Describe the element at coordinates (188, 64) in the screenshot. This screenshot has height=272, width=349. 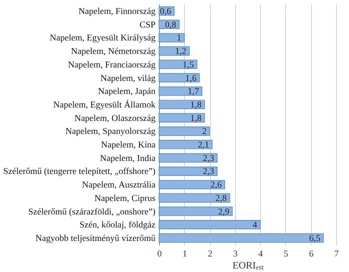
I see `data-label: 1,5` at that location.